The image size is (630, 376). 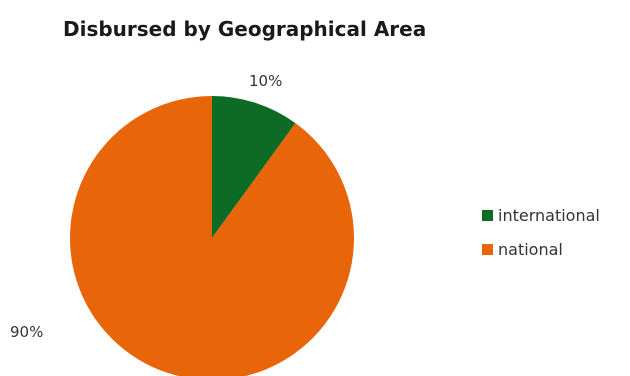 I want to click on legend-item-international: international, so click(x=541, y=215).